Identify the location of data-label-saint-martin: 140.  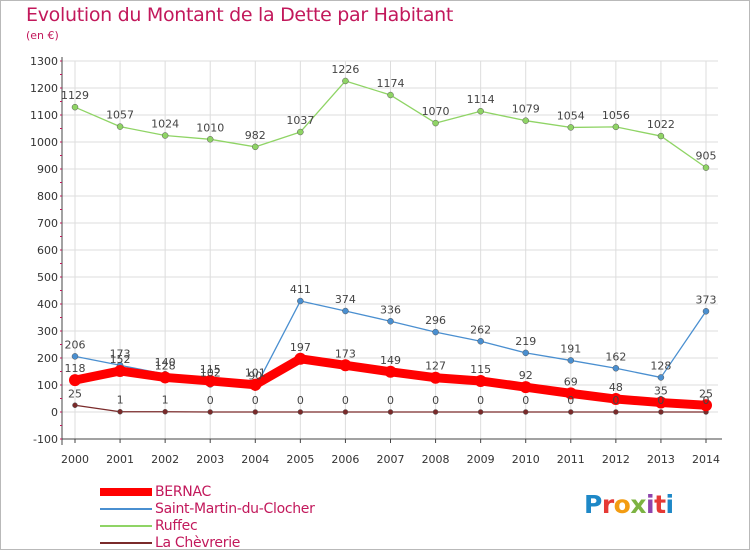
(165, 362).